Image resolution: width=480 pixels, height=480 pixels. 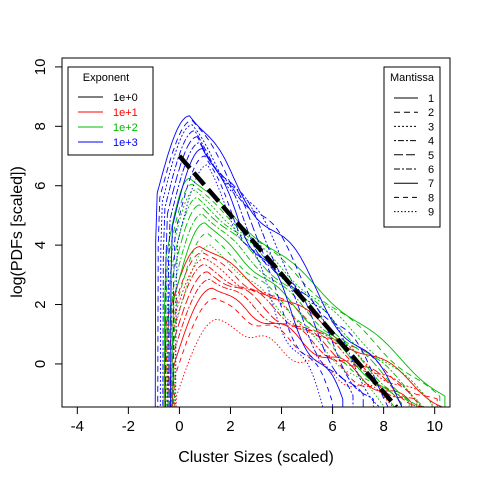 What do you see at coordinates (17, 232) in the screenshot?
I see `y-axis-title: log(PDFs [scaled])` at bounding box center [17, 232].